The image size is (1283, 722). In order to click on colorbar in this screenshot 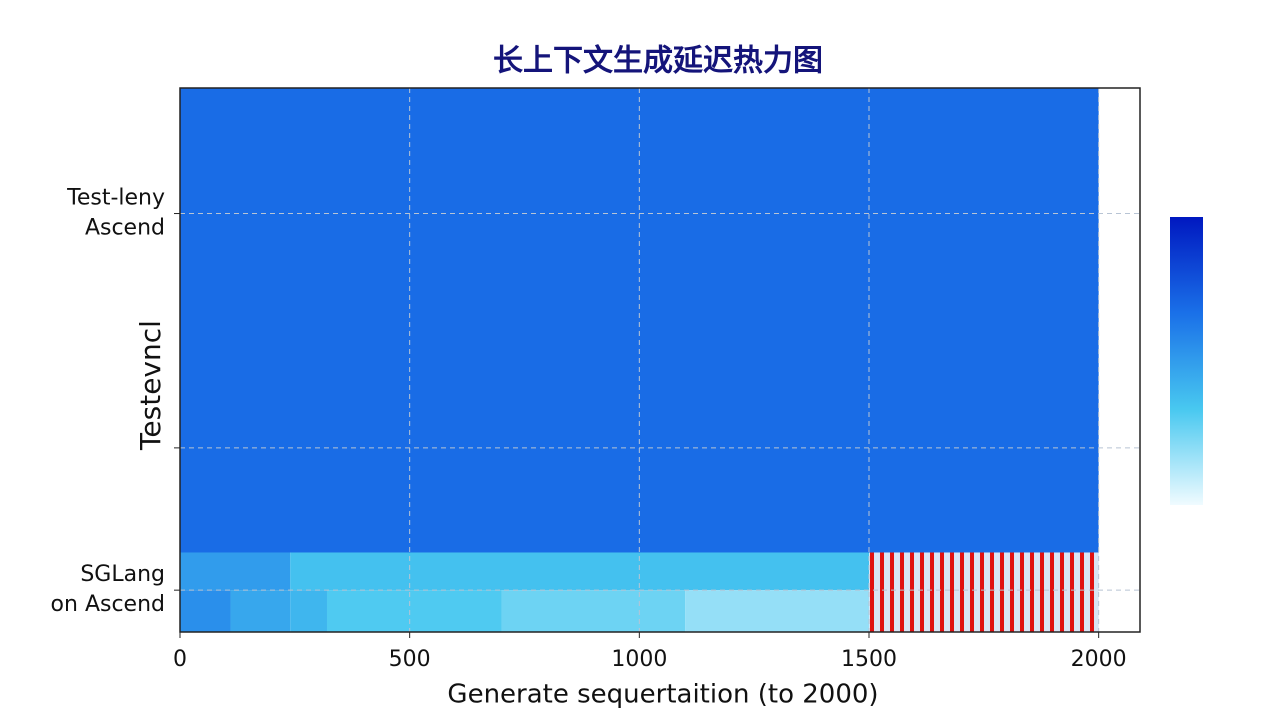, I will do `click(1186, 361)`.